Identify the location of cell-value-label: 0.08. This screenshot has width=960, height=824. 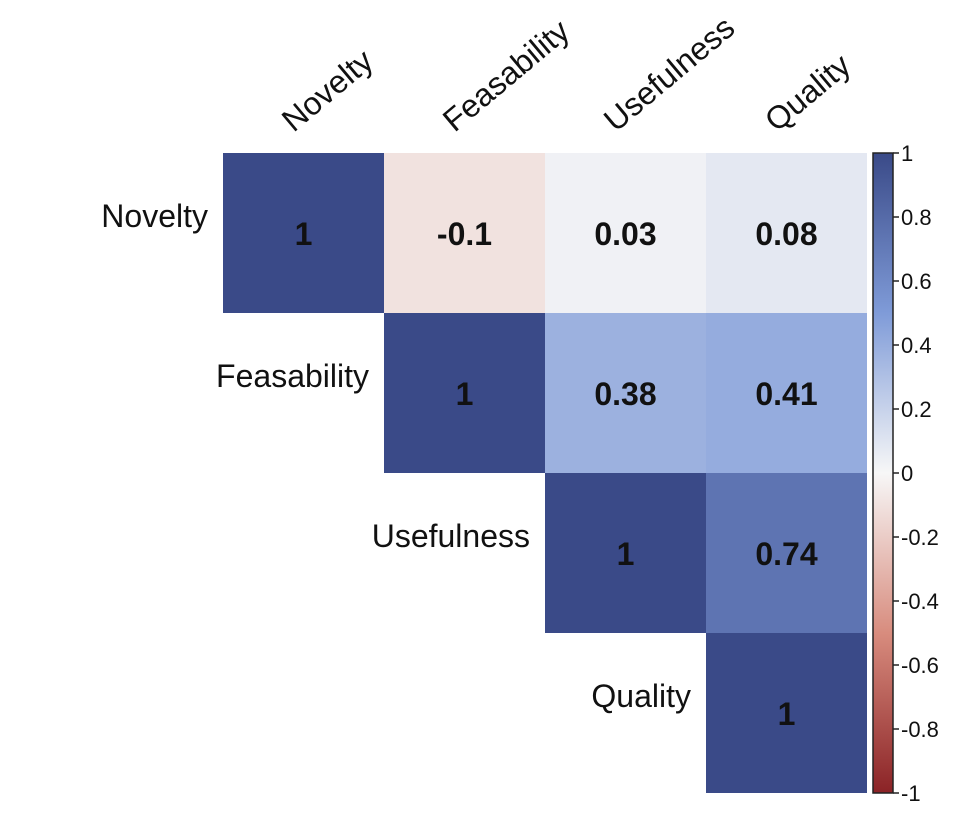
(786, 234).